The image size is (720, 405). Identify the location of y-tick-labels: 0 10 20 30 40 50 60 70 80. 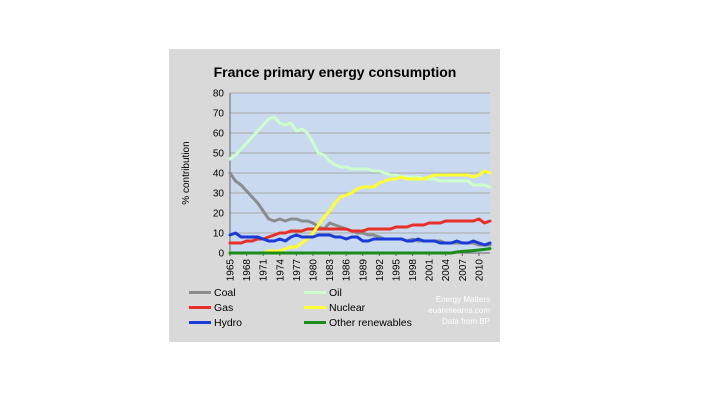
(219, 174).